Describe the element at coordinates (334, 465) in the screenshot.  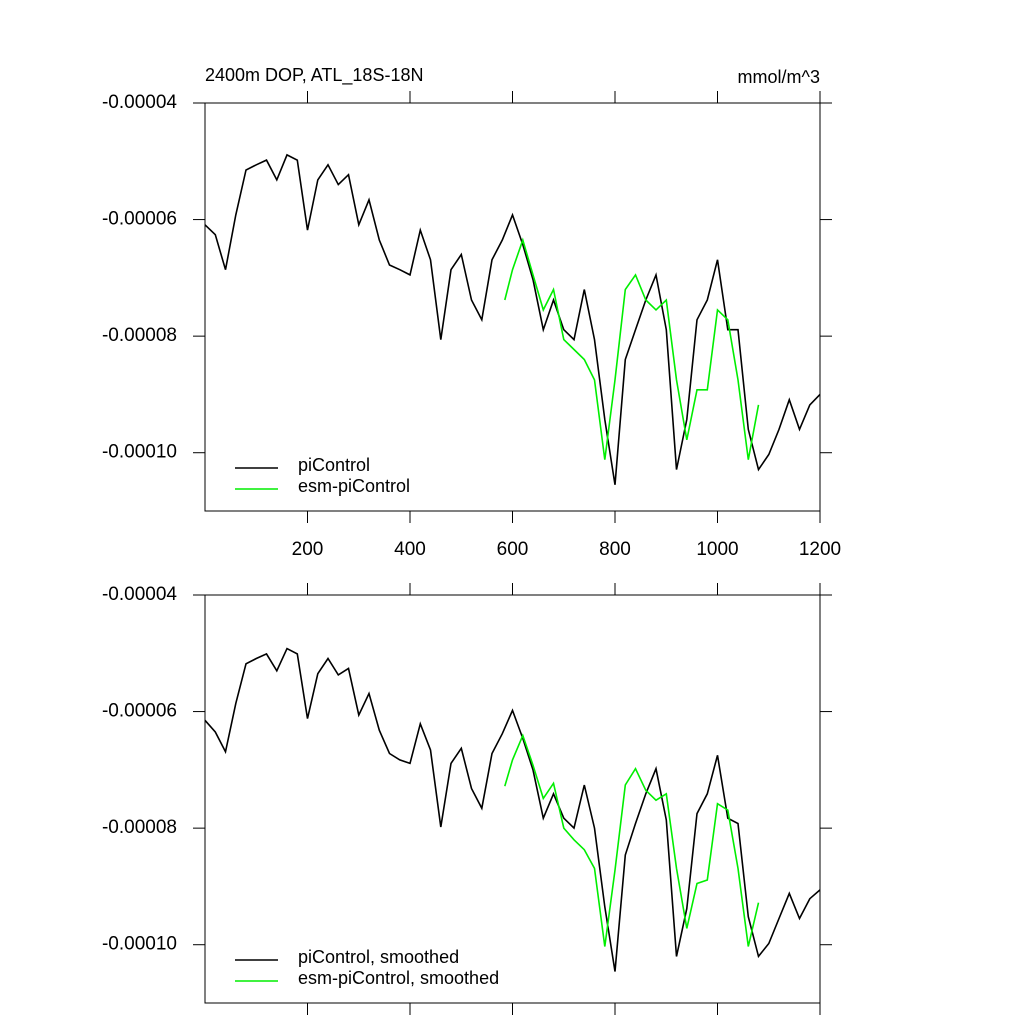
I see `legend-label: piControl` at that location.